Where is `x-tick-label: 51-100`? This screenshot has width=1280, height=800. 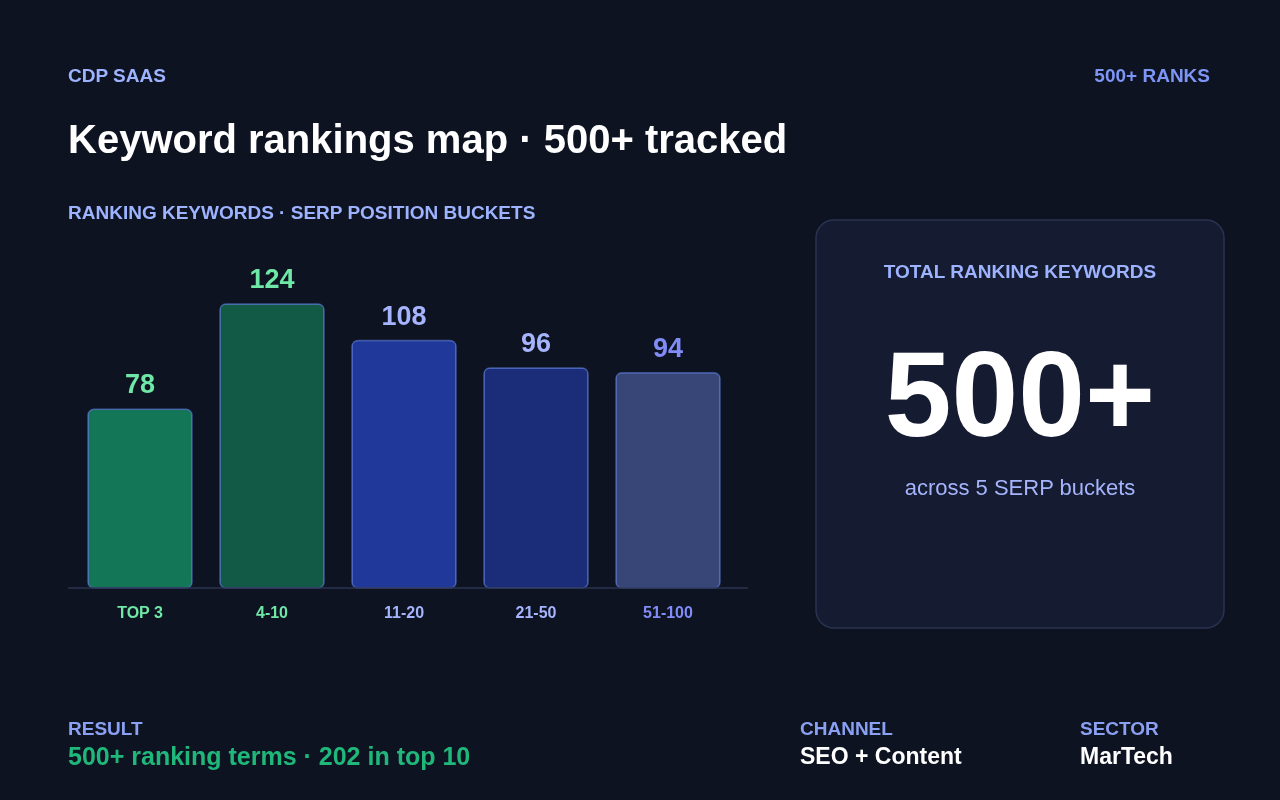
x-tick-label: 51-100 is located at coordinates (668, 612).